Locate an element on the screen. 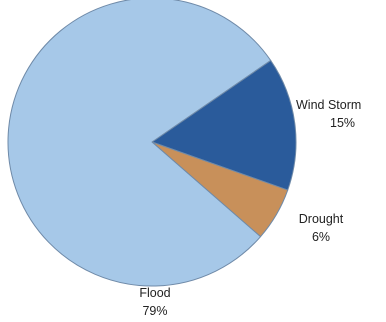 The image size is (386, 322). drought-label: Drought 6% is located at coordinates (321, 228).